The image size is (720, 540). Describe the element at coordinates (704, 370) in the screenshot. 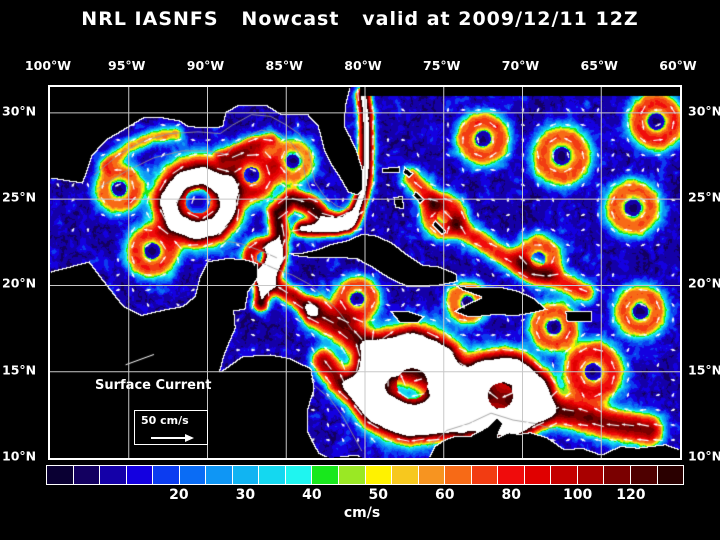

I see `lat-tick-right-3: 15°N` at that location.